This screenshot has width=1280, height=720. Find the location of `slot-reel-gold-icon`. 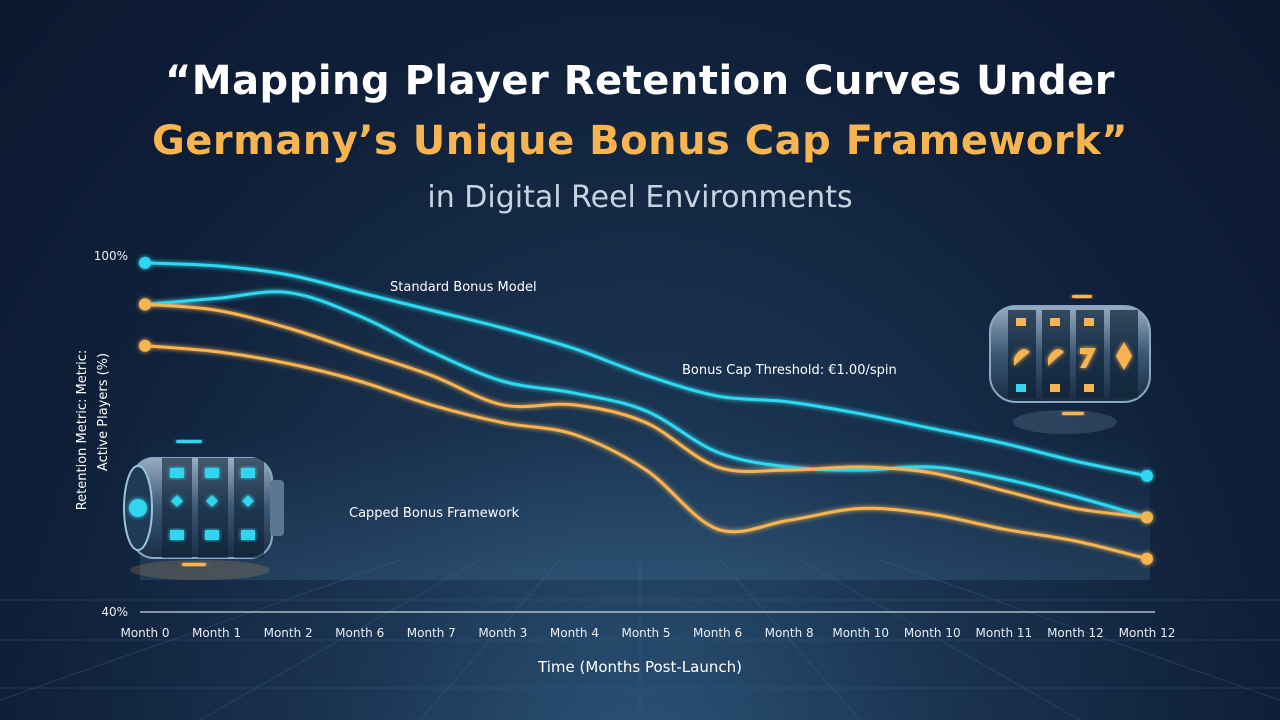

slot-reel-gold-icon is located at coordinates (1070, 364).